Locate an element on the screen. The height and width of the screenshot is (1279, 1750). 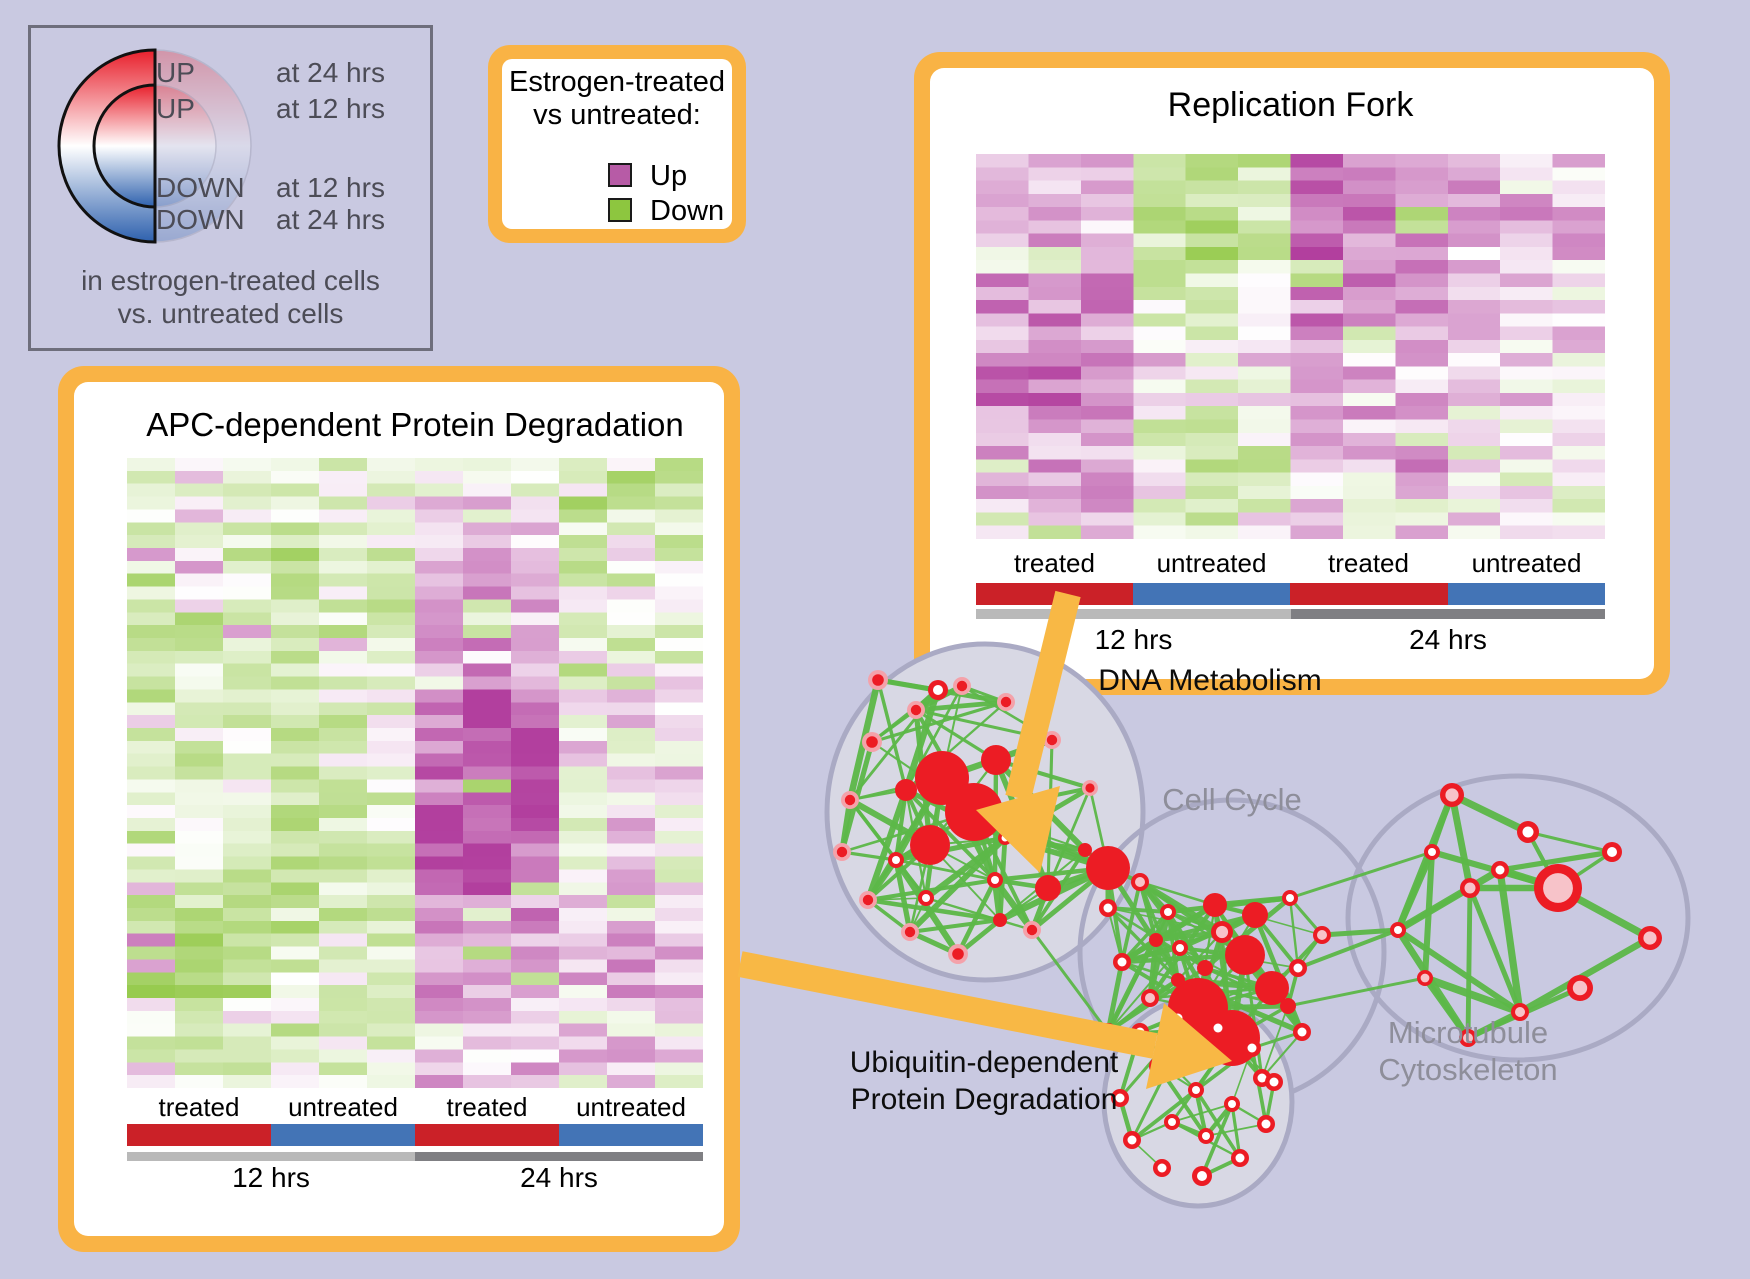
ubiquitin-label-line1: Ubiquitin-dependent is located at coordinates (984, 1062).